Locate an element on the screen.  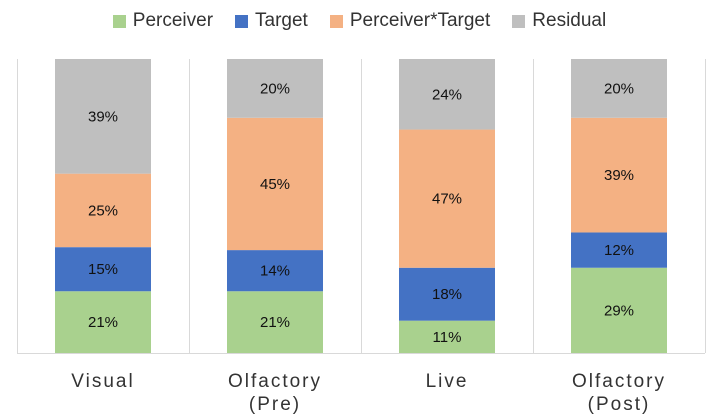
legend-label: Perceiver is located at coordinates (173, 20).